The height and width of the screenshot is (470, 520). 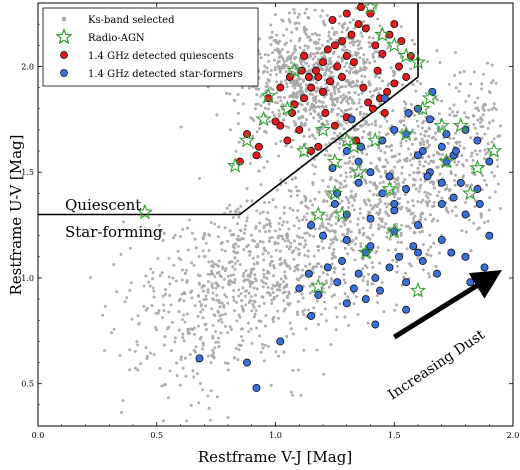 I want to click on legend-marker-ks, so click(x=64, y=19).